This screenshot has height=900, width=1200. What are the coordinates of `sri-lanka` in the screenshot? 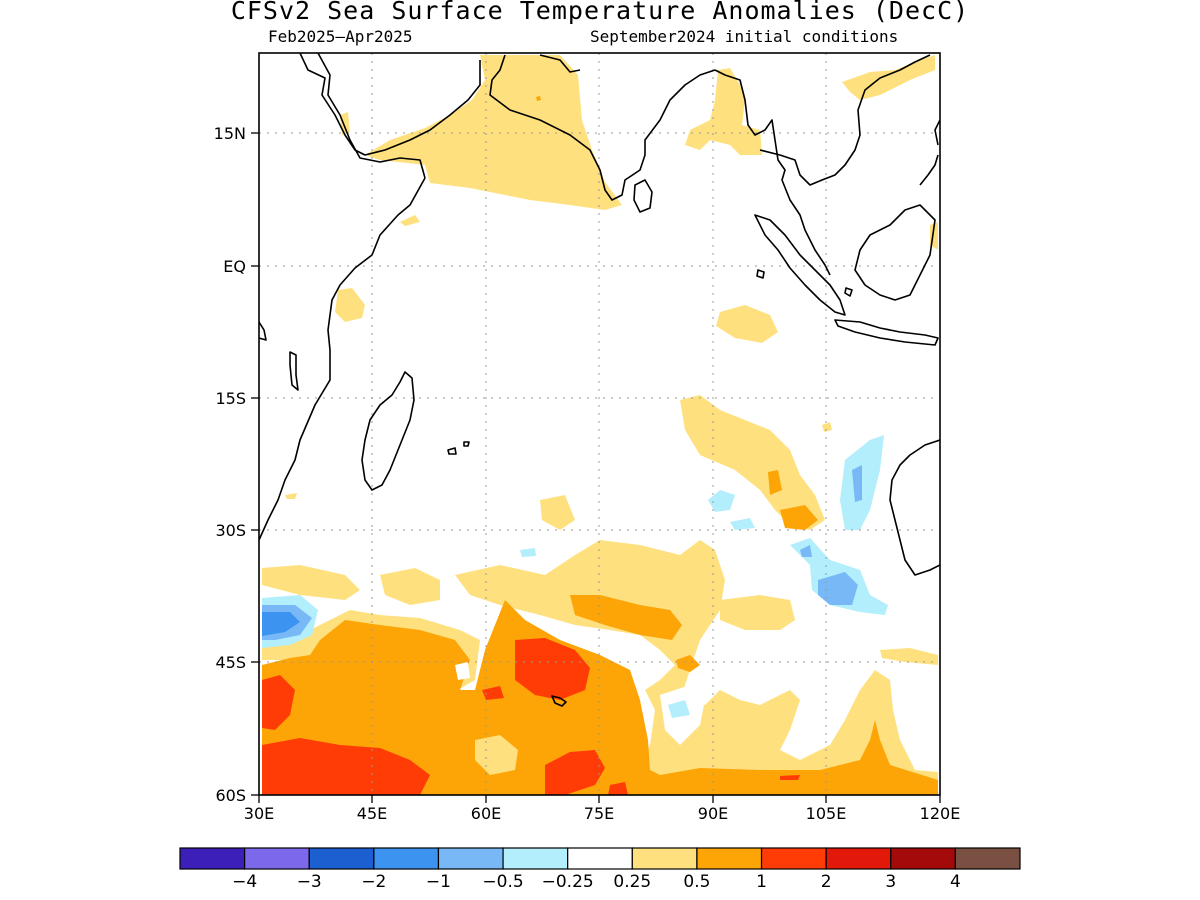 It's located at (643, 196).